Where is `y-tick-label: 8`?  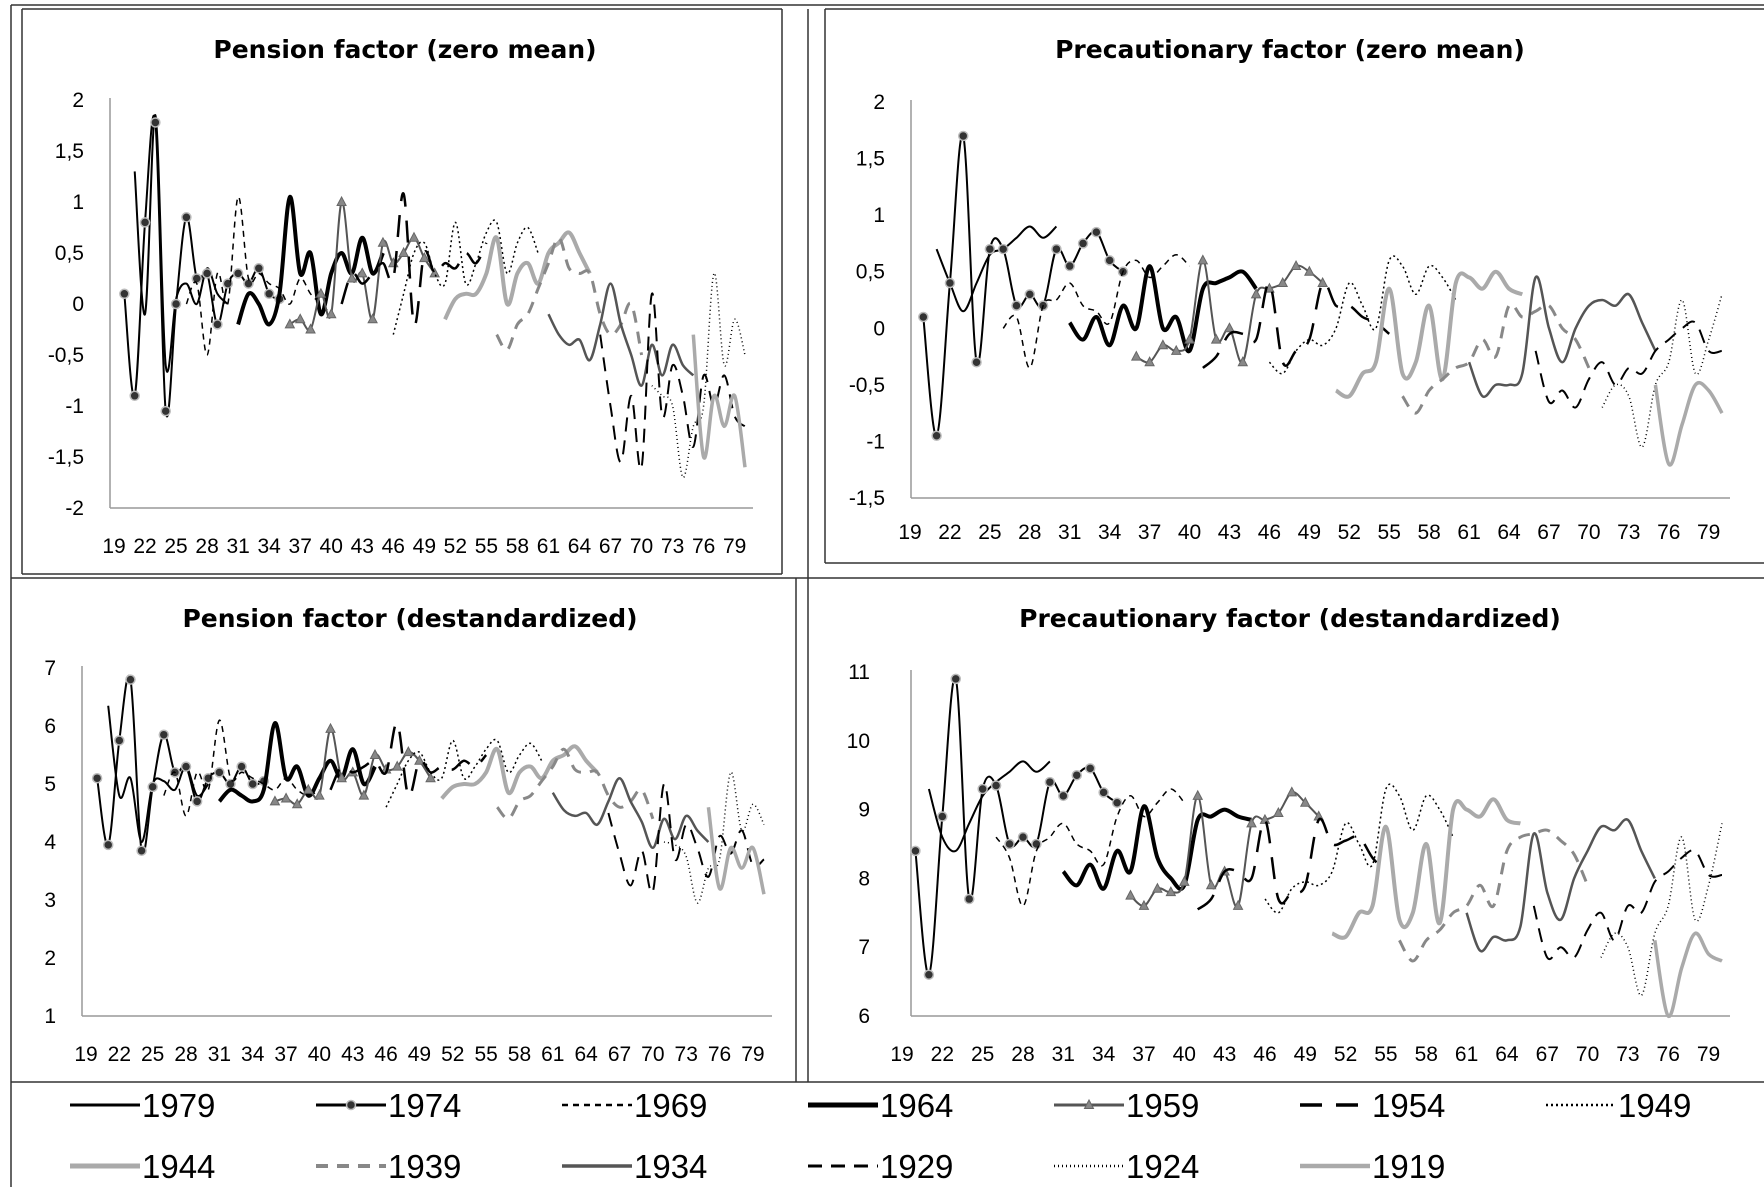
y-tick-label: 8 is located at coordinates (864, 878).